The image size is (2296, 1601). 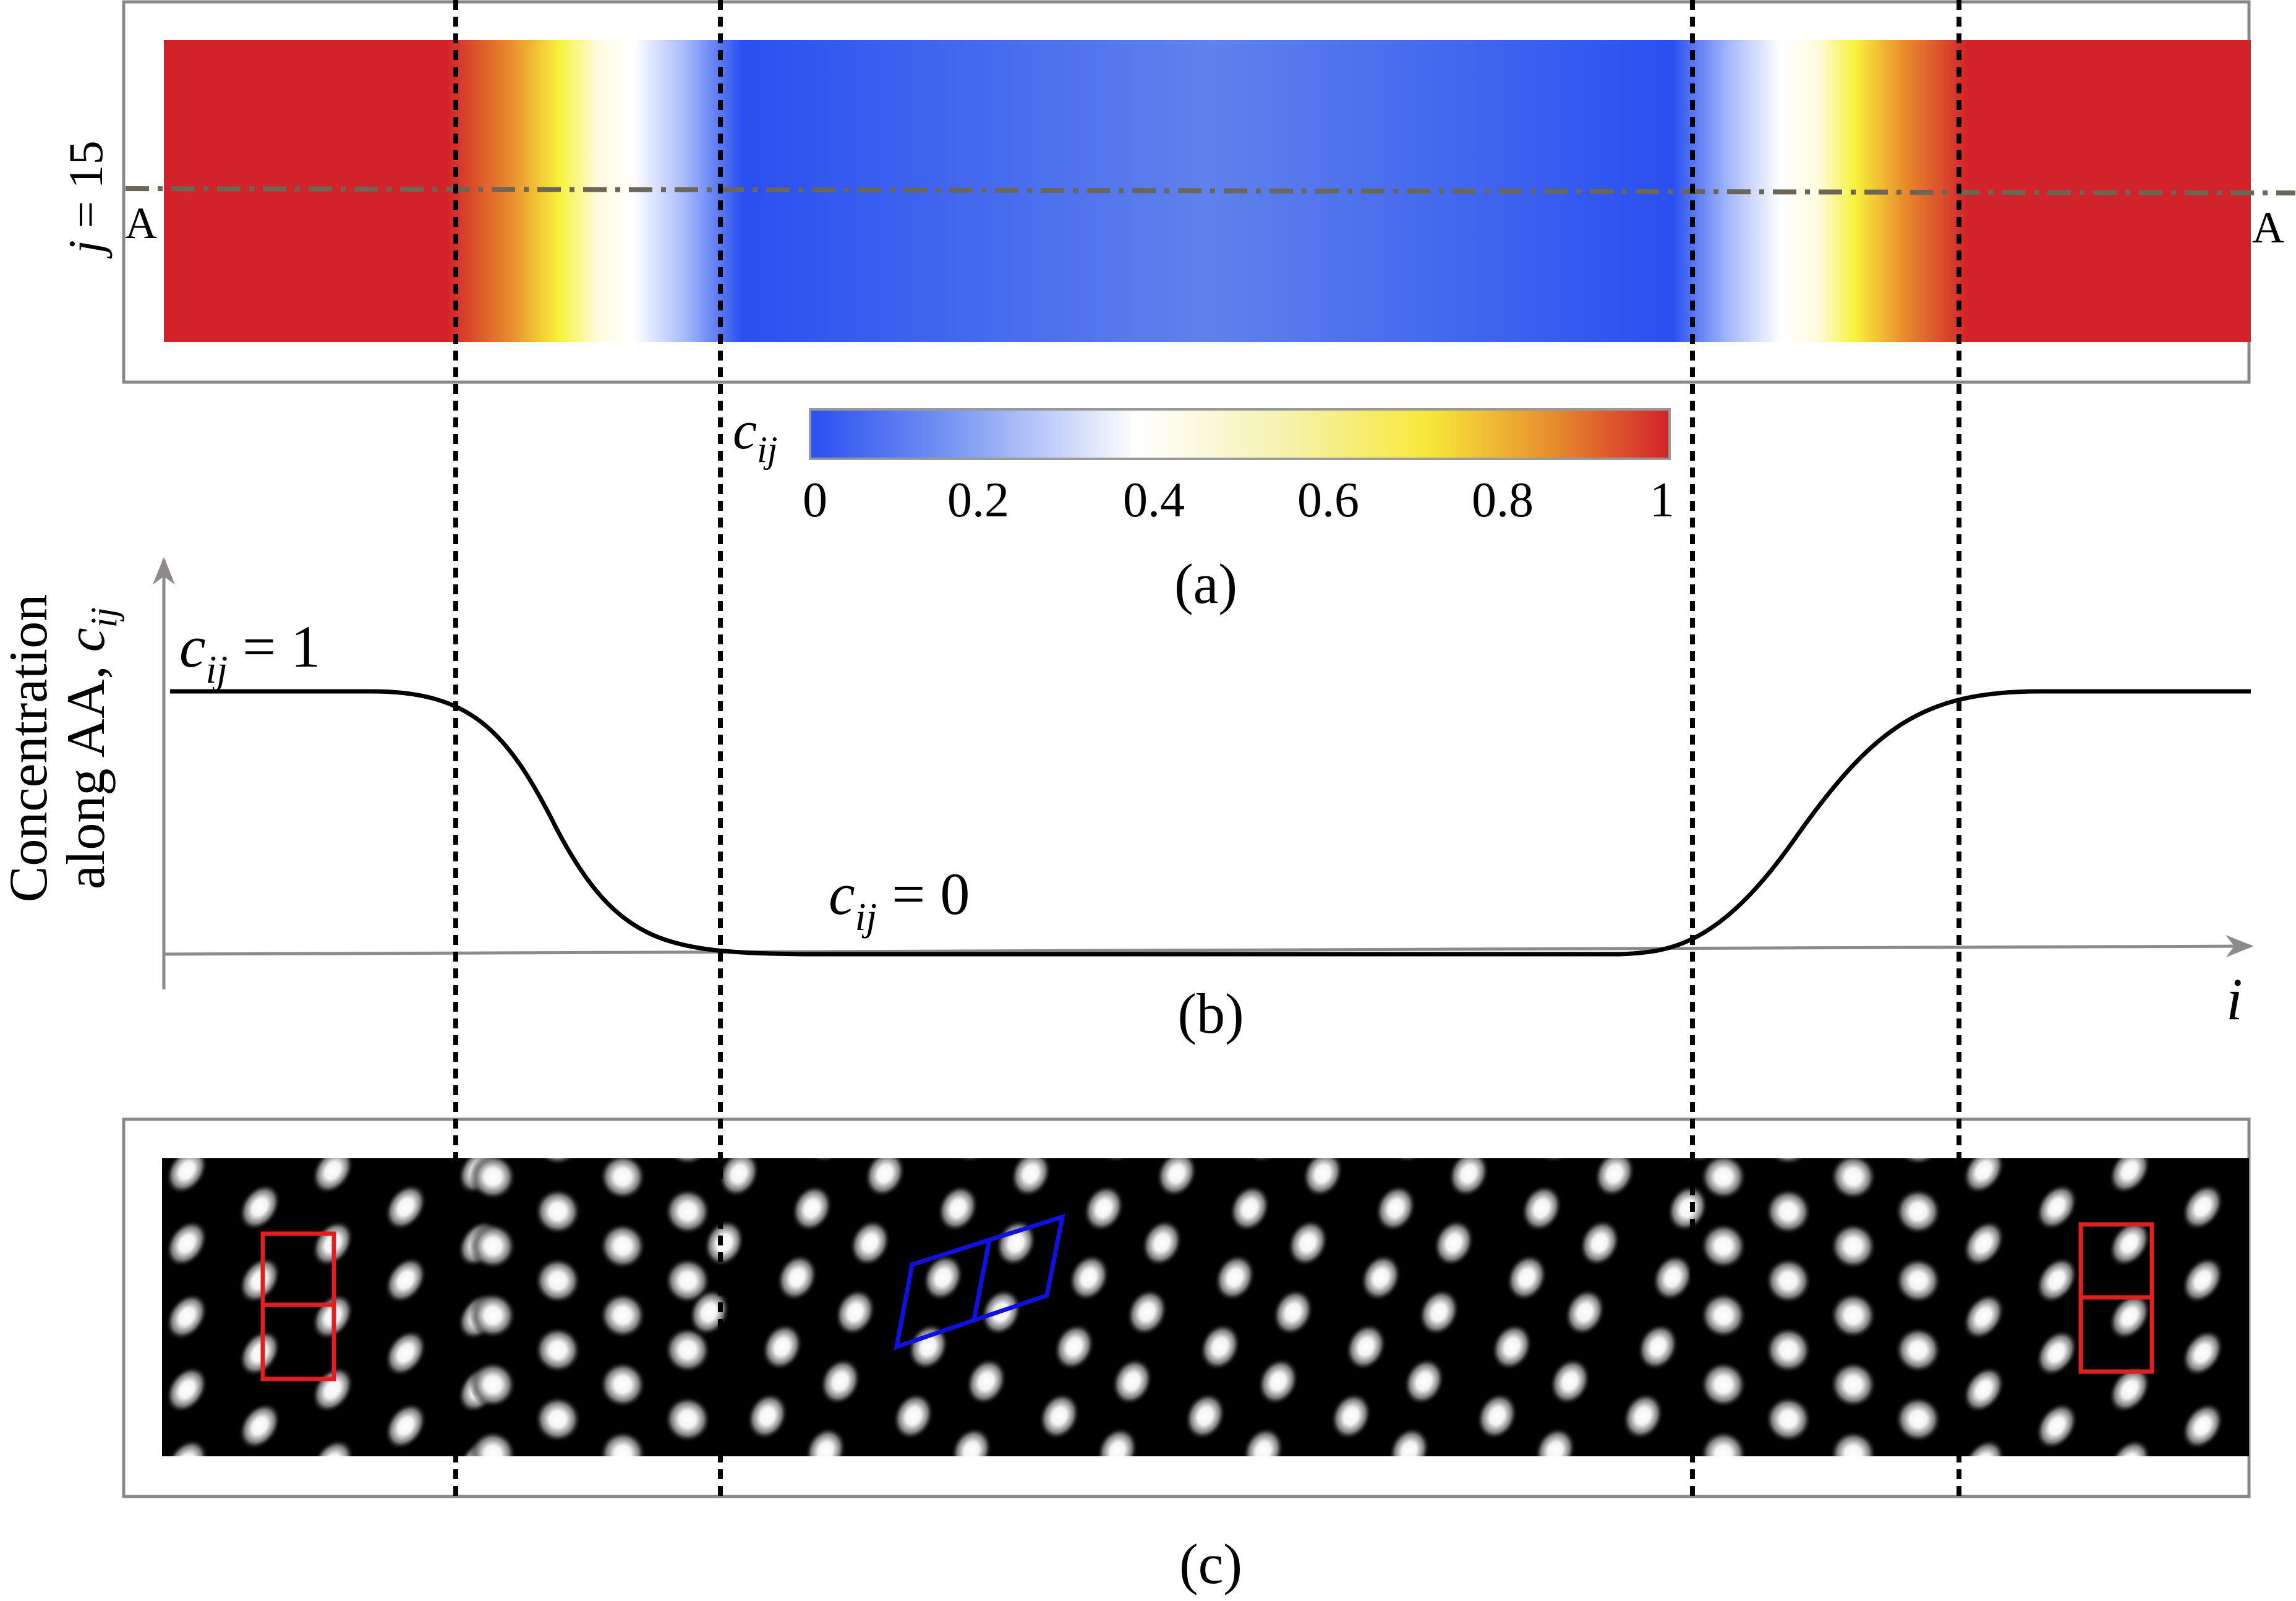 What do you see at coordinates (1239, 500) in the screenshot?
I see `colorbar-ticks: 0 0.2 0.4 0.6 0.8 1` at bounding box center [1239, 500].